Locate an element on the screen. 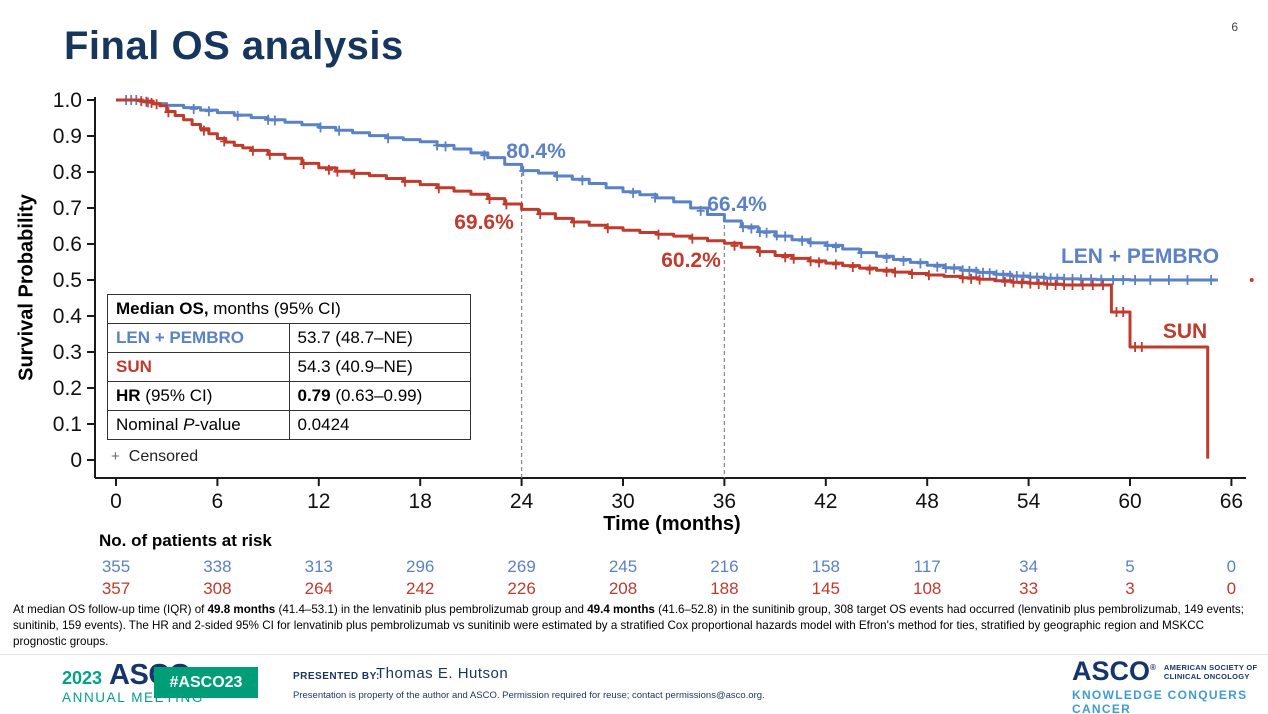  curve-label-len-pembro: LEN + PEMBRO is located at coordinates (1140, 256).